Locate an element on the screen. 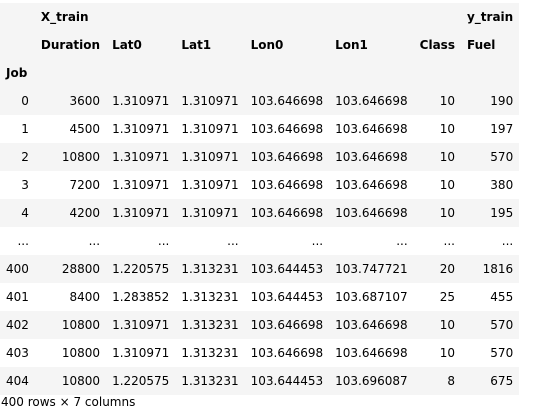 The width and height of the screenshot is (546, 411). table-cell-lon1: 103.747721 is located at coordinates (371, 269).